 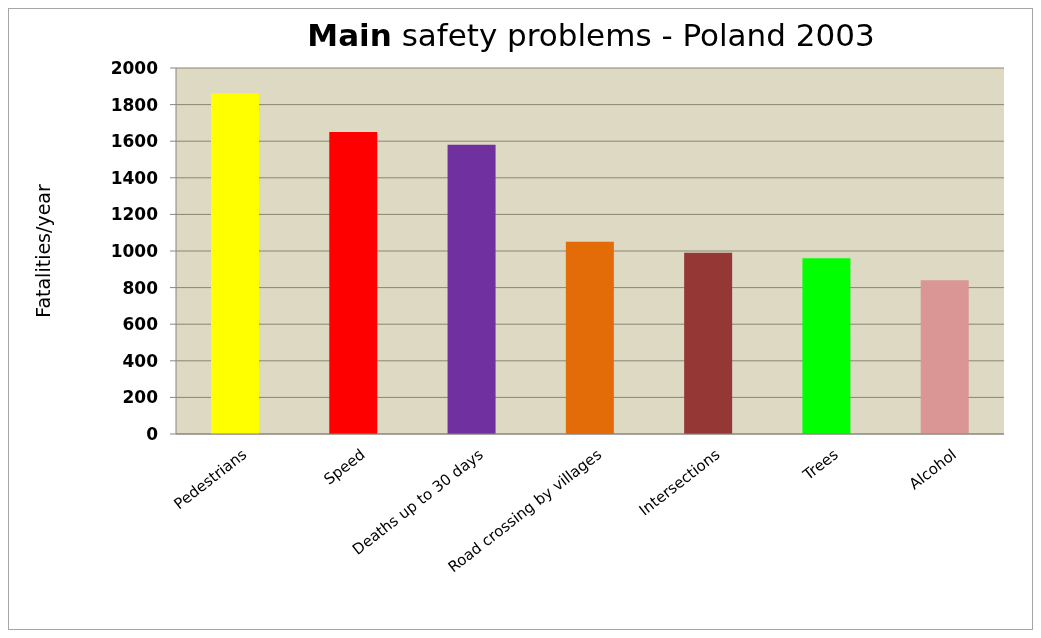 I want to click on y-tick-label: 2000, so click(x=134, y=68).